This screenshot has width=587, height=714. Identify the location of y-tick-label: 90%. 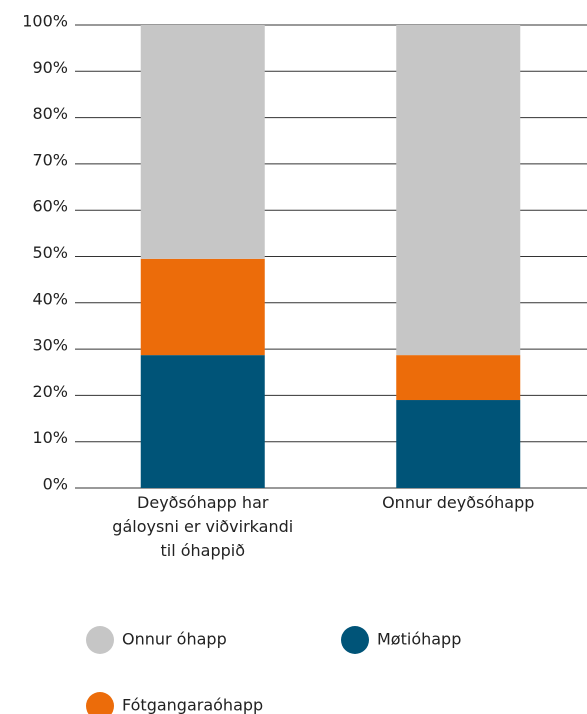
(50, 67).